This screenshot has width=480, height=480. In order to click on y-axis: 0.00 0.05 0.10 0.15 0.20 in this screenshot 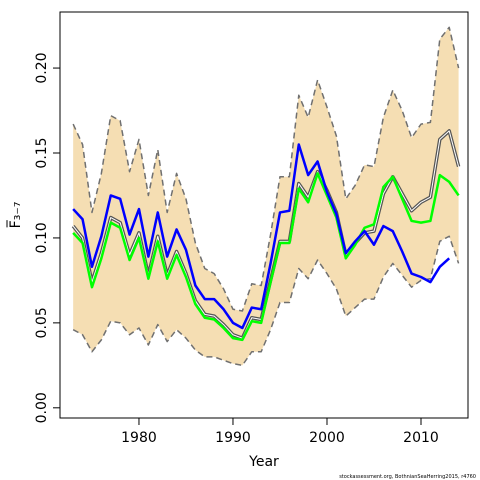, I will do `click(47, 237)`.